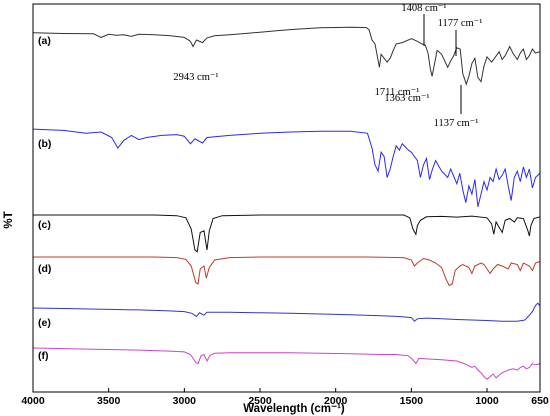 This screenshot has width=550, height=416. What do you see at coordinates (43, 356) in the screenshot?
I see `panel-label-f: (f)` at bounding box center [43, 356].